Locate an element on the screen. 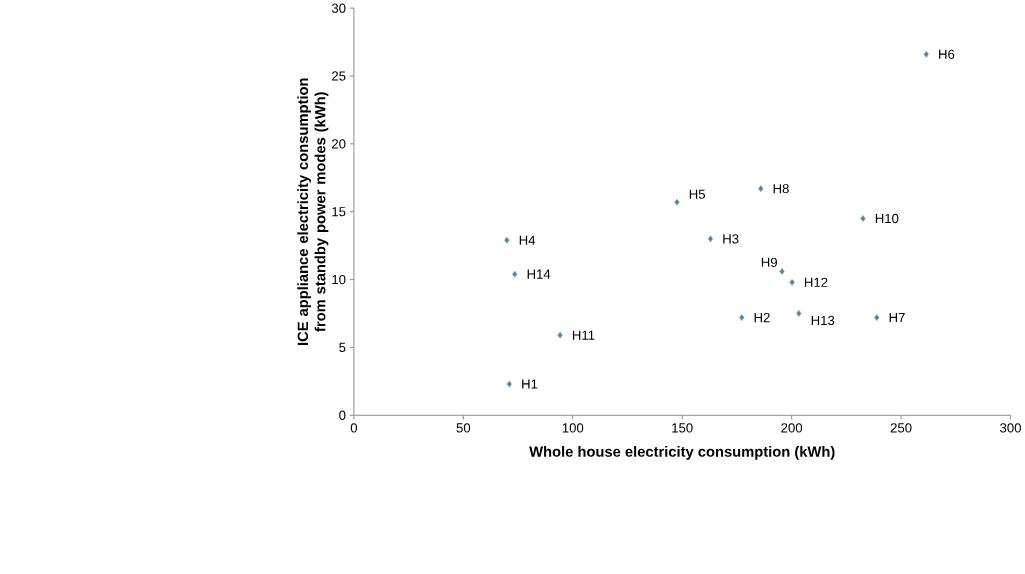  annotation: H3 is located at coordinates (731, 239).